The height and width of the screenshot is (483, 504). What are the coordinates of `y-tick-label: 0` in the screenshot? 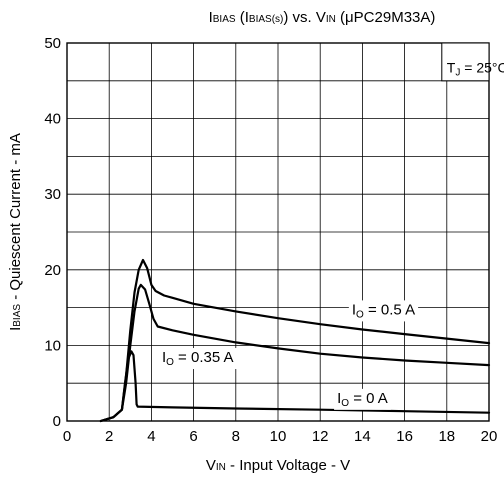 It's located at (57, 421).